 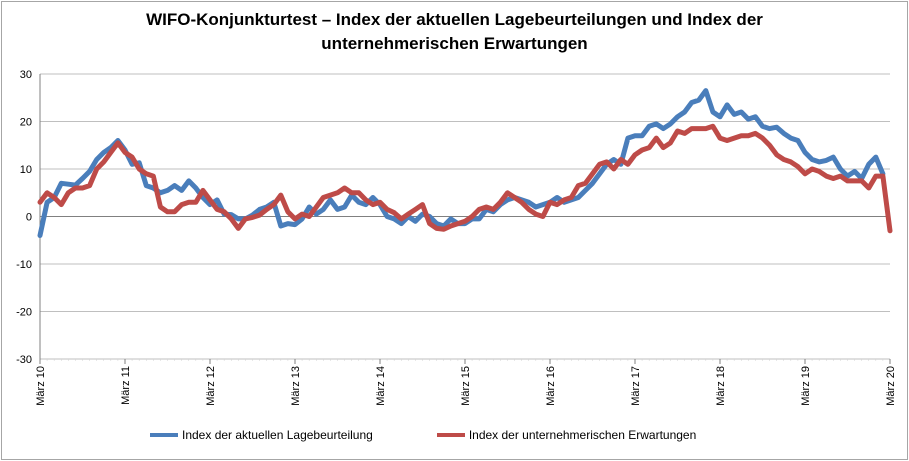 I want to click on x-tick-label-2: März 12, so click(x=211, y=386).